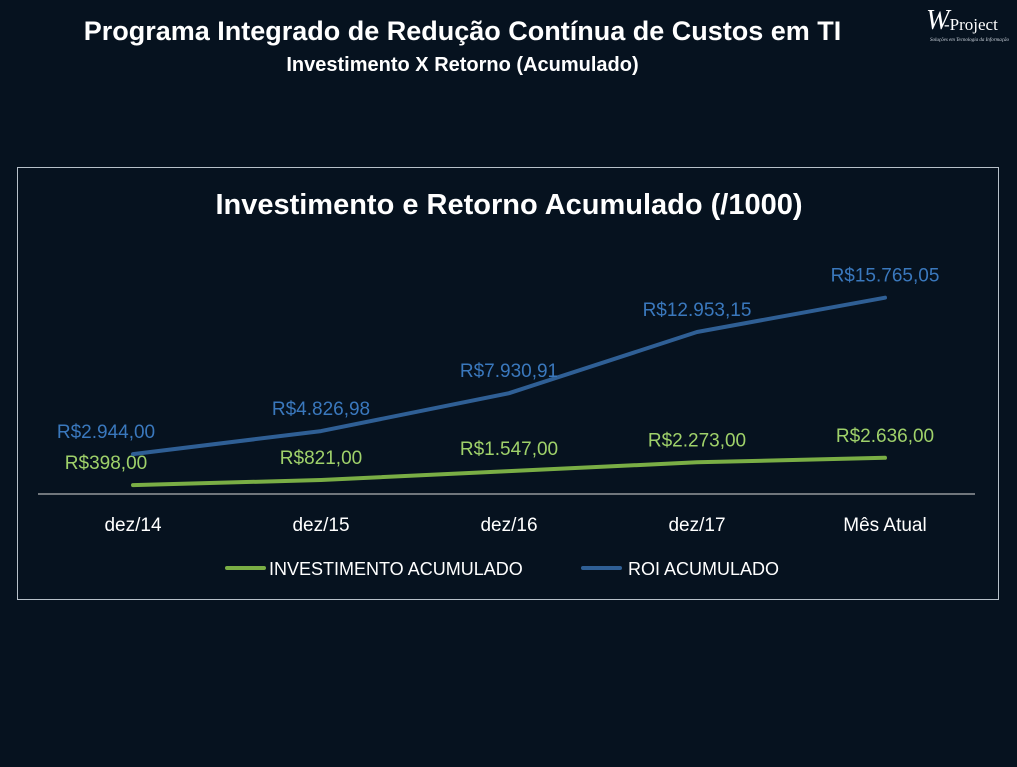 This screenshot has width=1017, height=767. Describe the element at coordinates (884, 525) in the screenshot. I see `x-tick-label: Mês Atual` at that location.